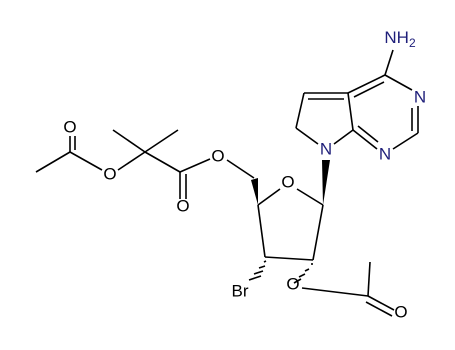  Describe the element at coordinates (412, 43) in the screenshot. I see `amine-subscript: 2` at that location.